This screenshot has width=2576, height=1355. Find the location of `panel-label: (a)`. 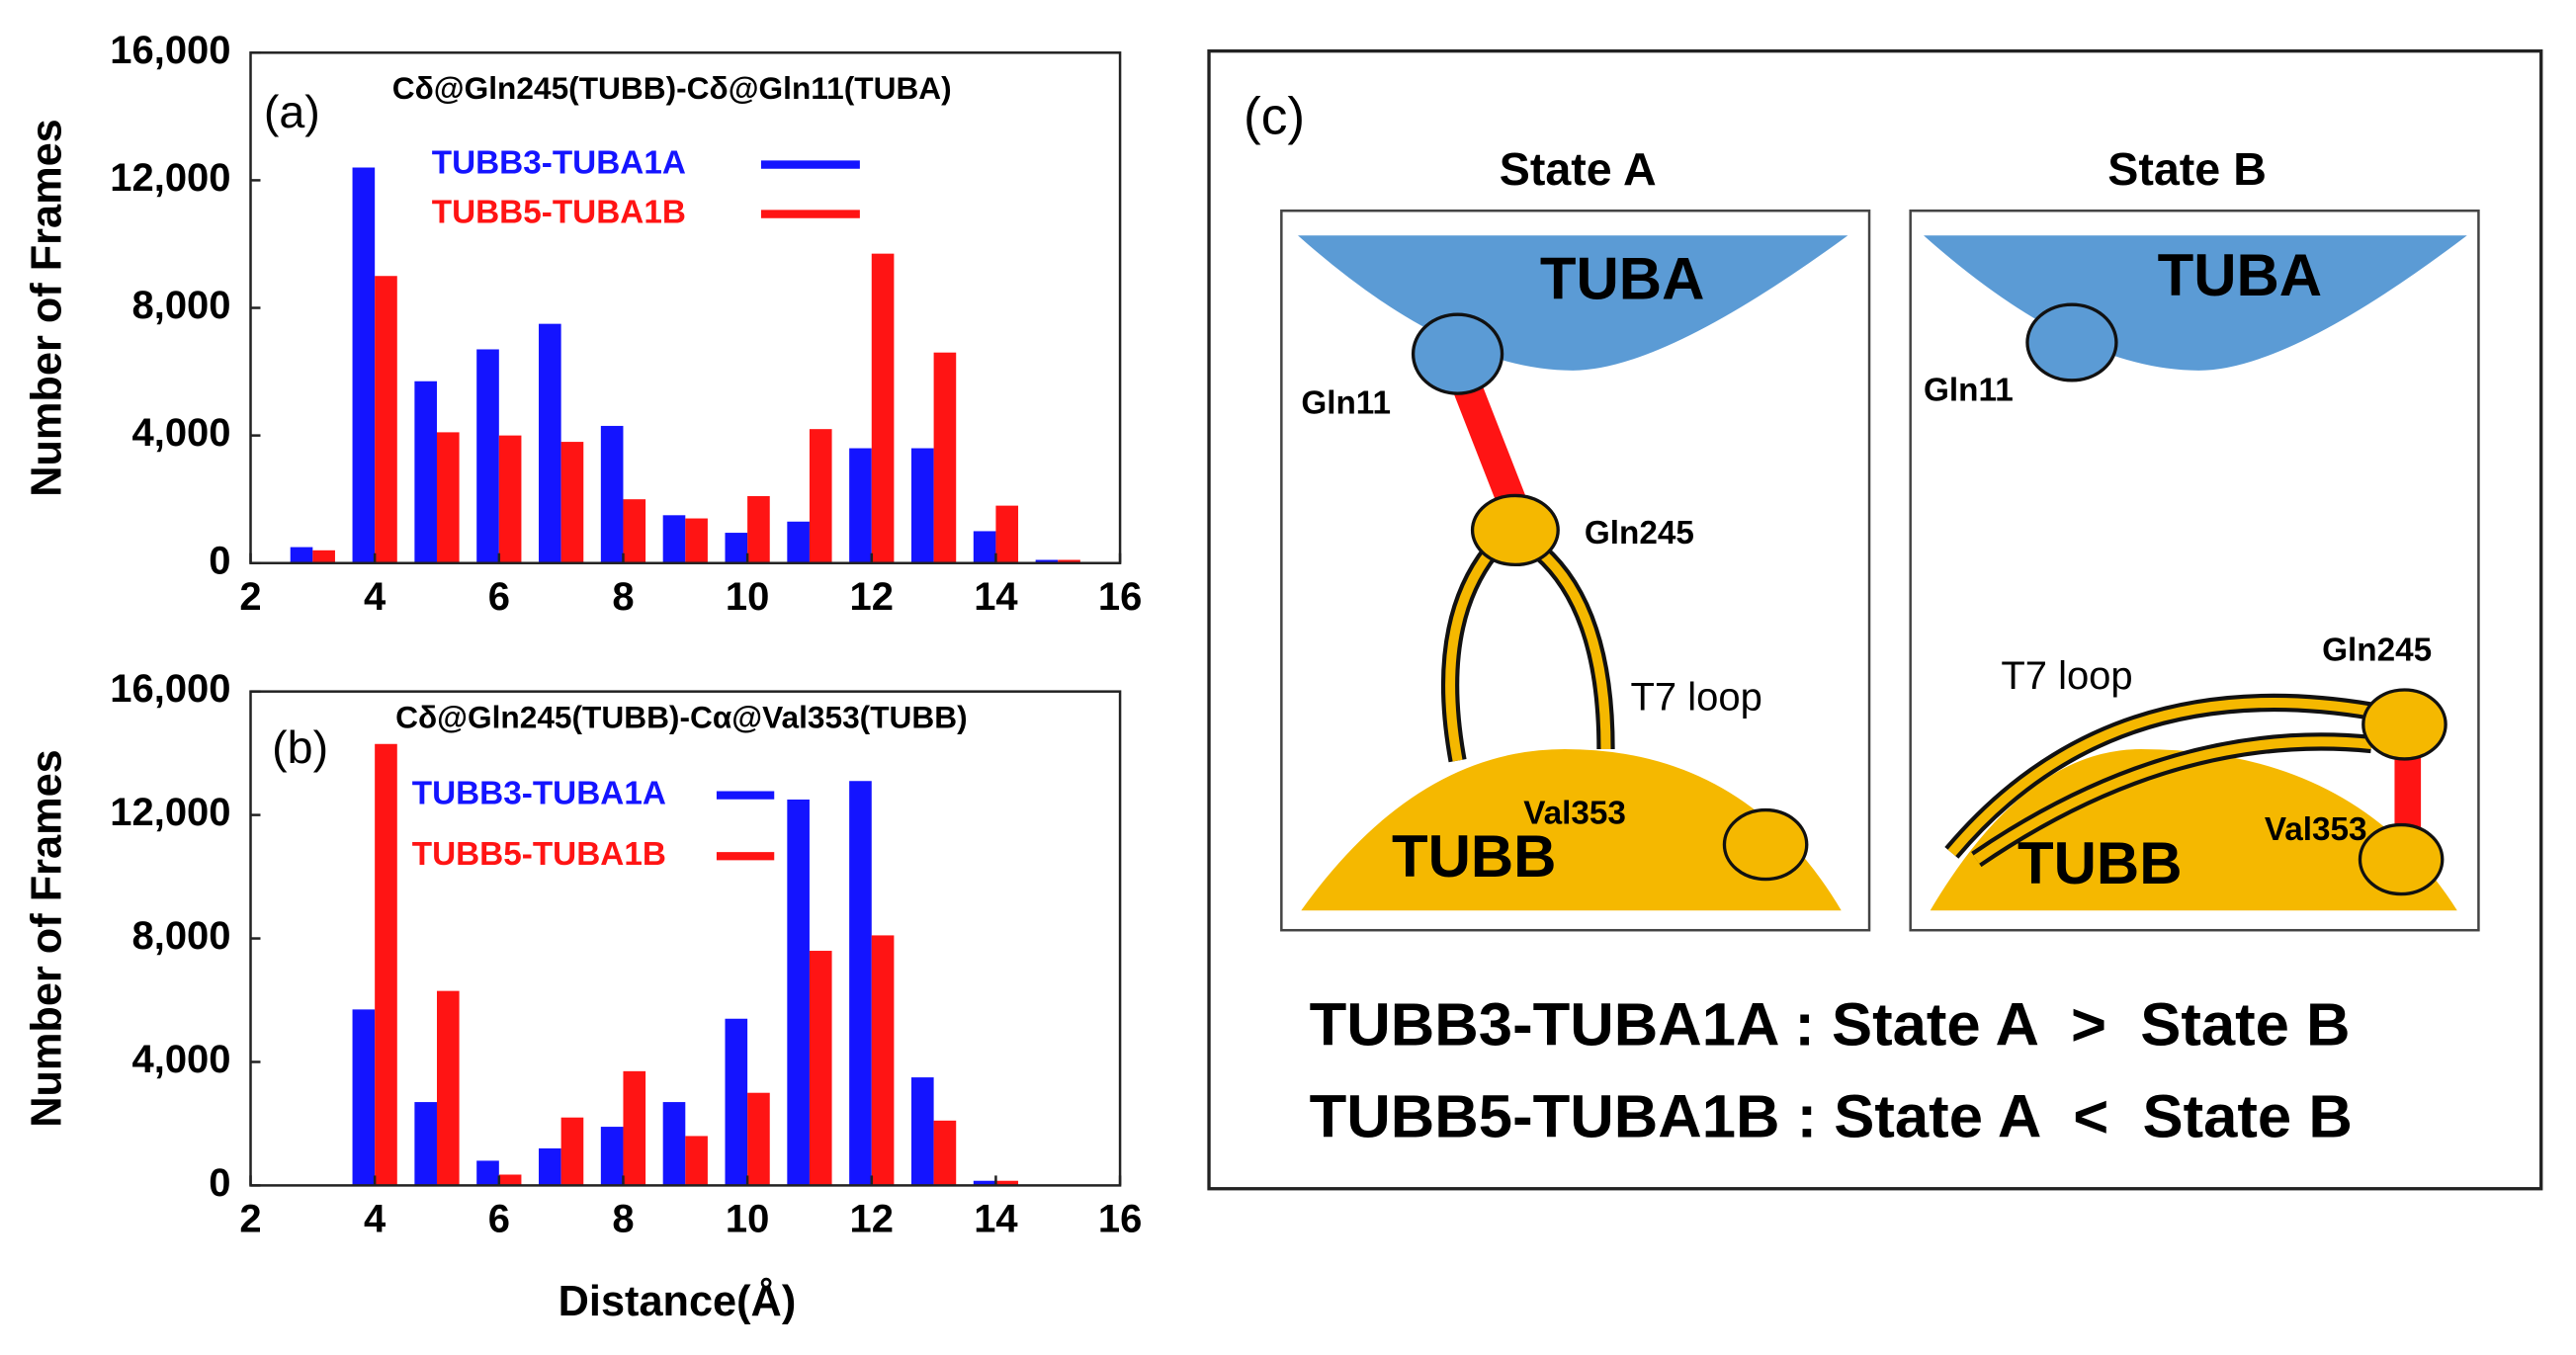

panel-label: (a) is located at coordinates (292, 112).